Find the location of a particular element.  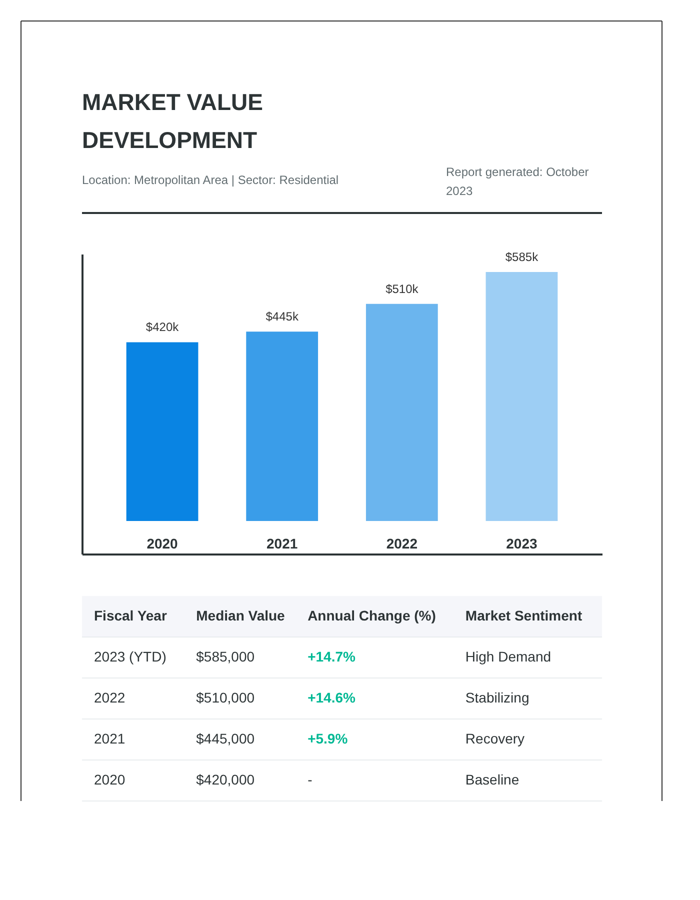

x-tick-label: 2020 is located at coordinates (162, 544).